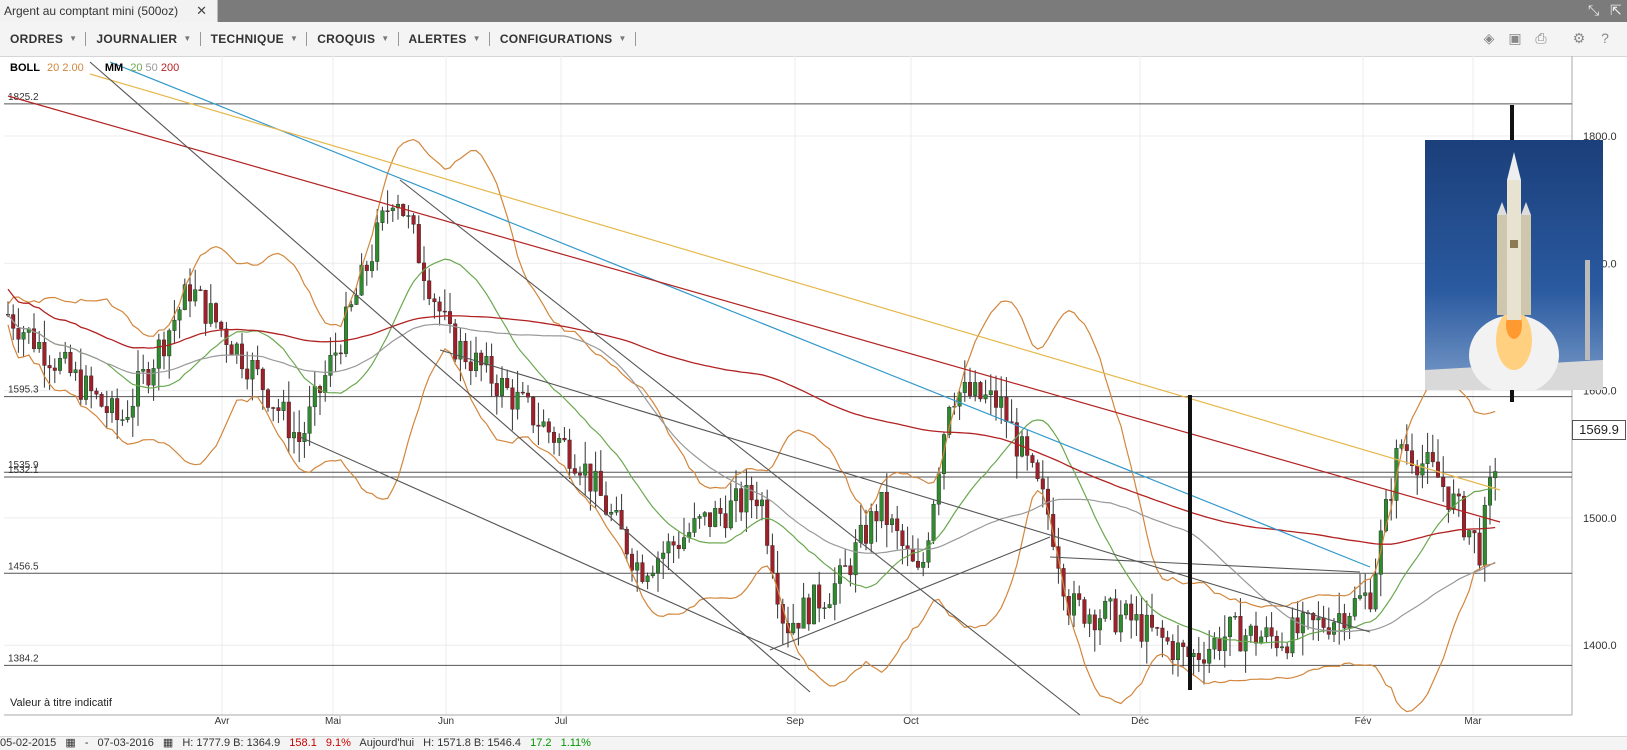  I want to click on date-from: 05-02-2015, so click(28, 743).